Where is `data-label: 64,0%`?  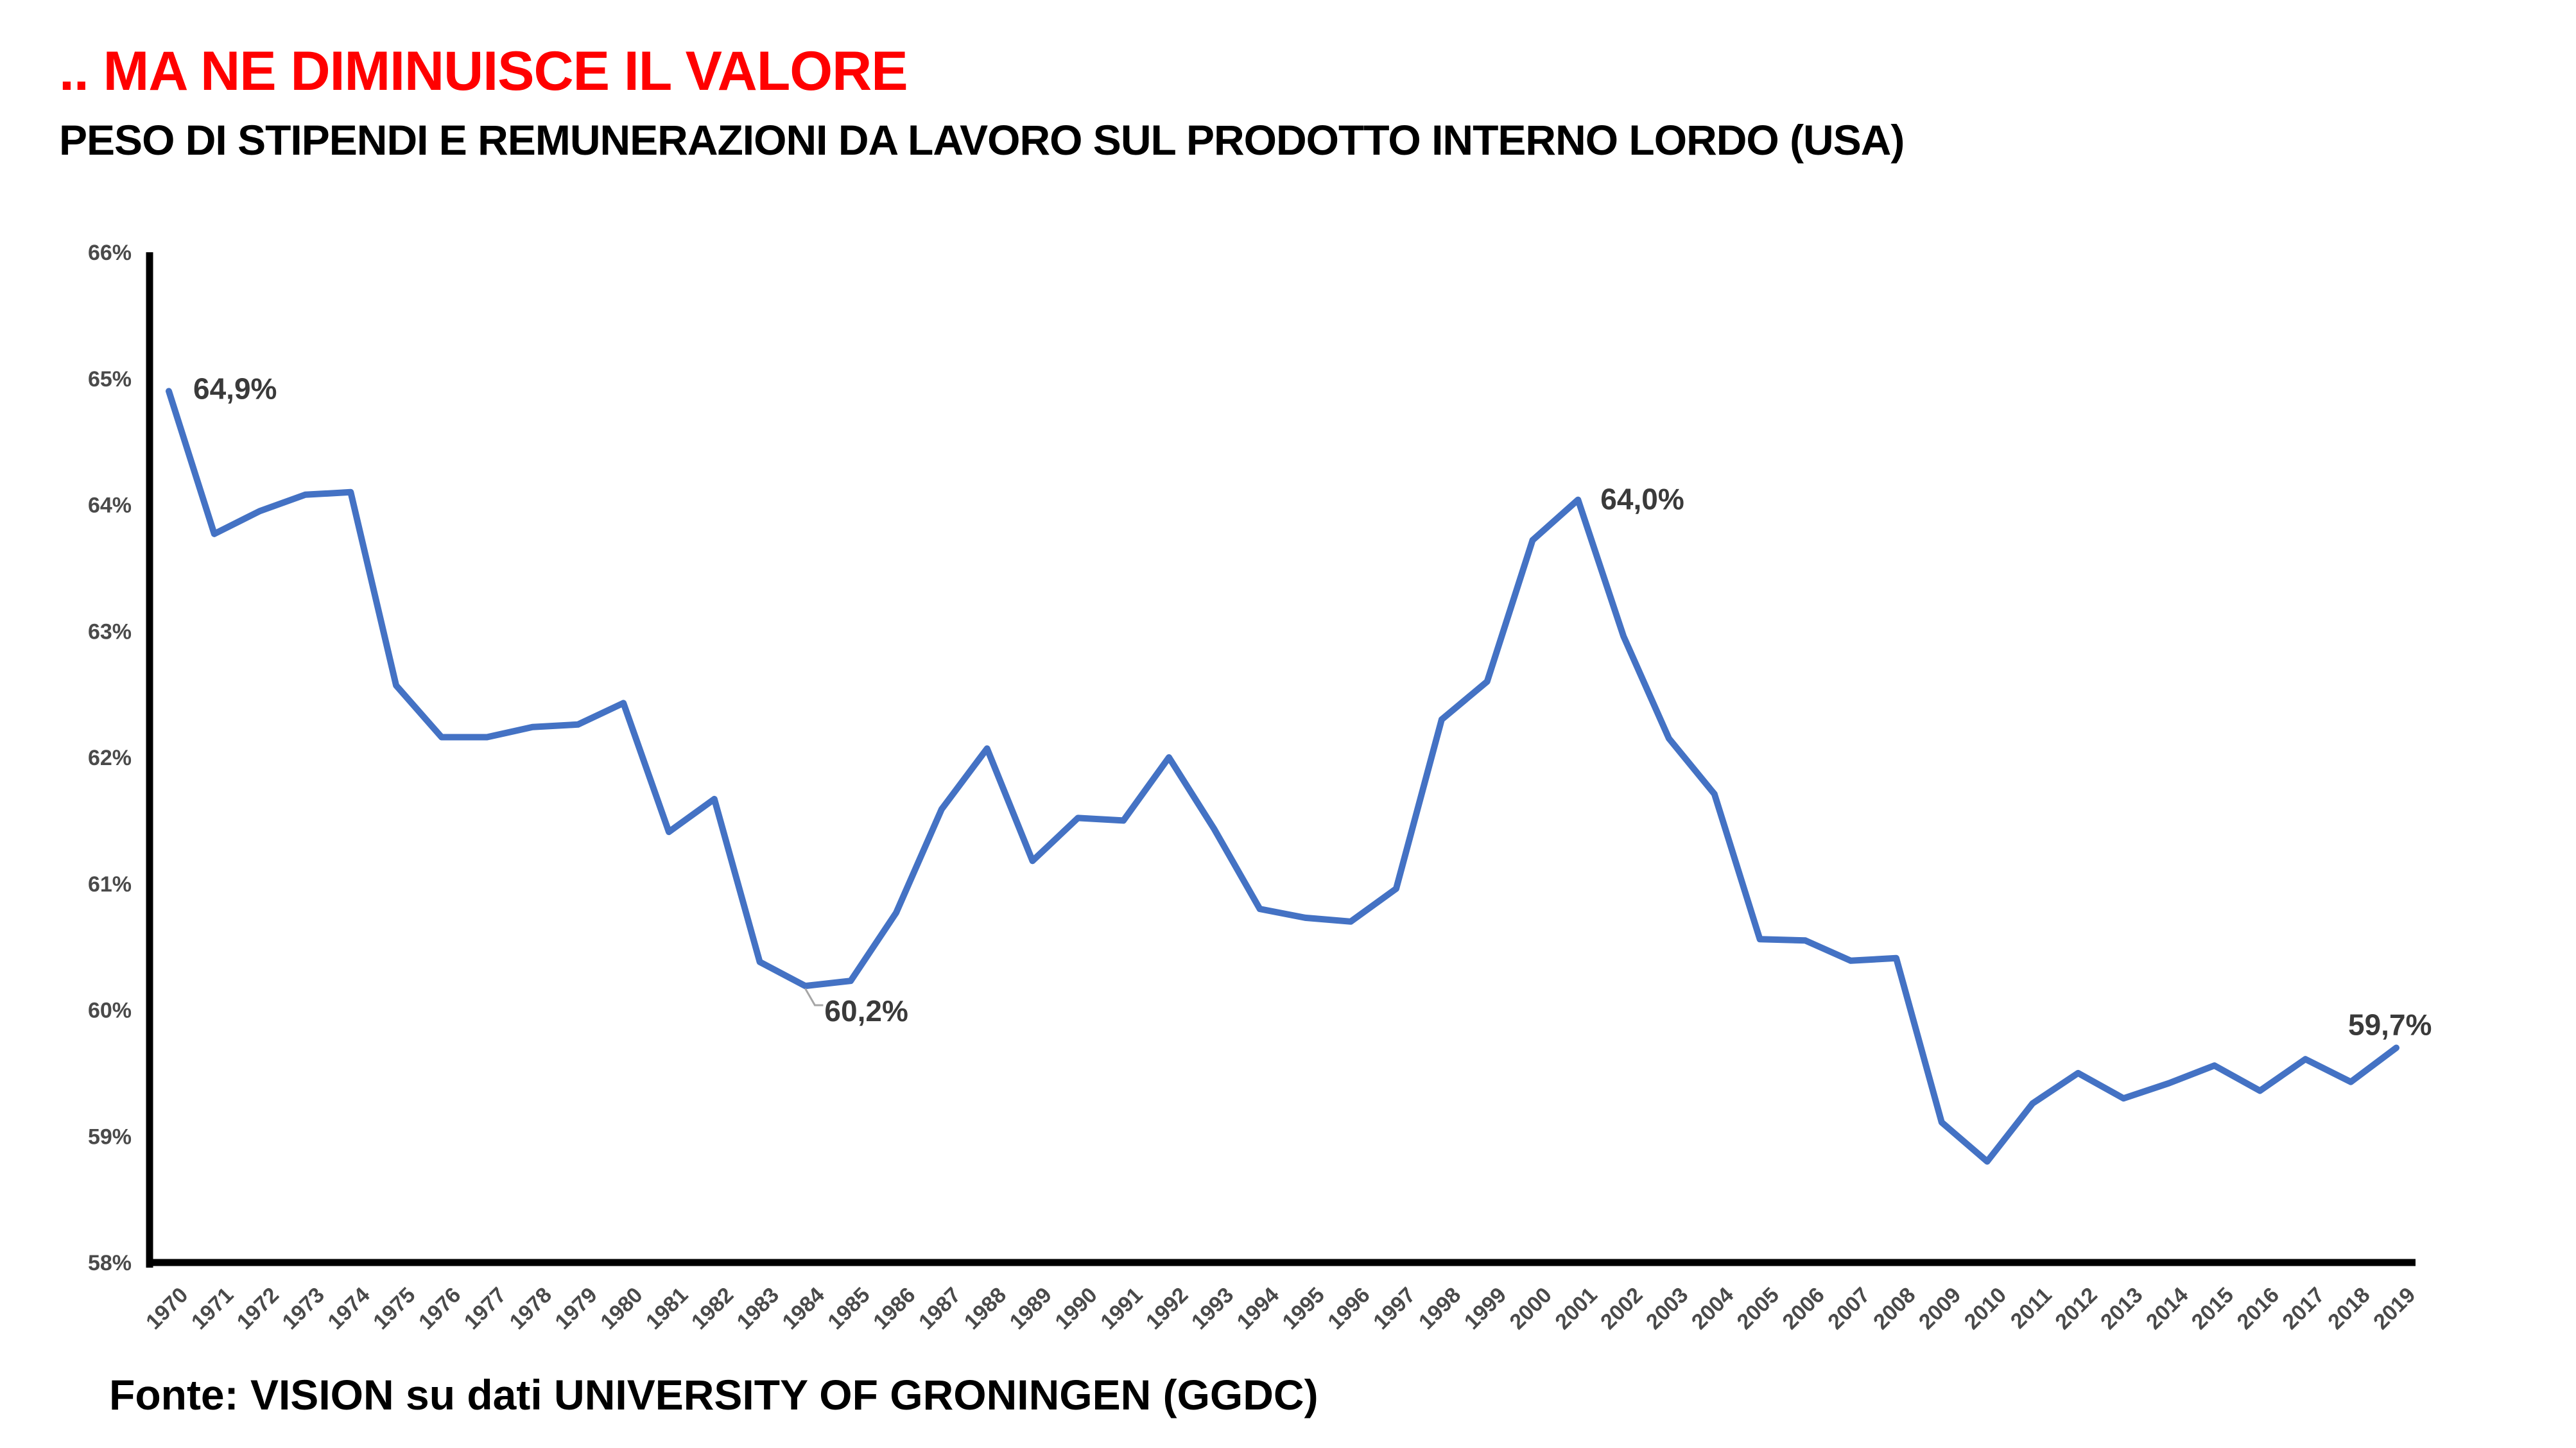
data-label: 64,0% is located at coordinates (1642, 499).